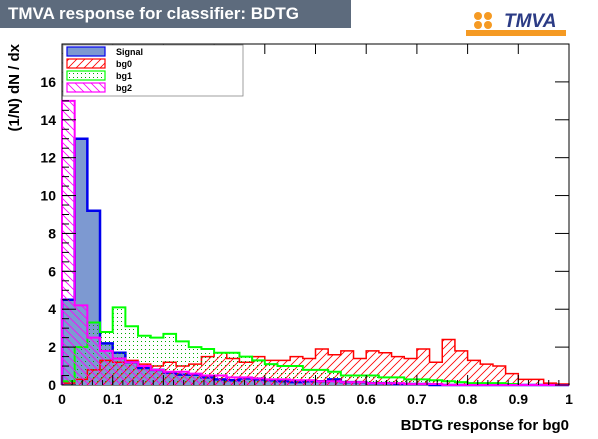 This screenshot has width=598, height=439. I want to click on tmva-logo: TMVA, so click(516, 23).